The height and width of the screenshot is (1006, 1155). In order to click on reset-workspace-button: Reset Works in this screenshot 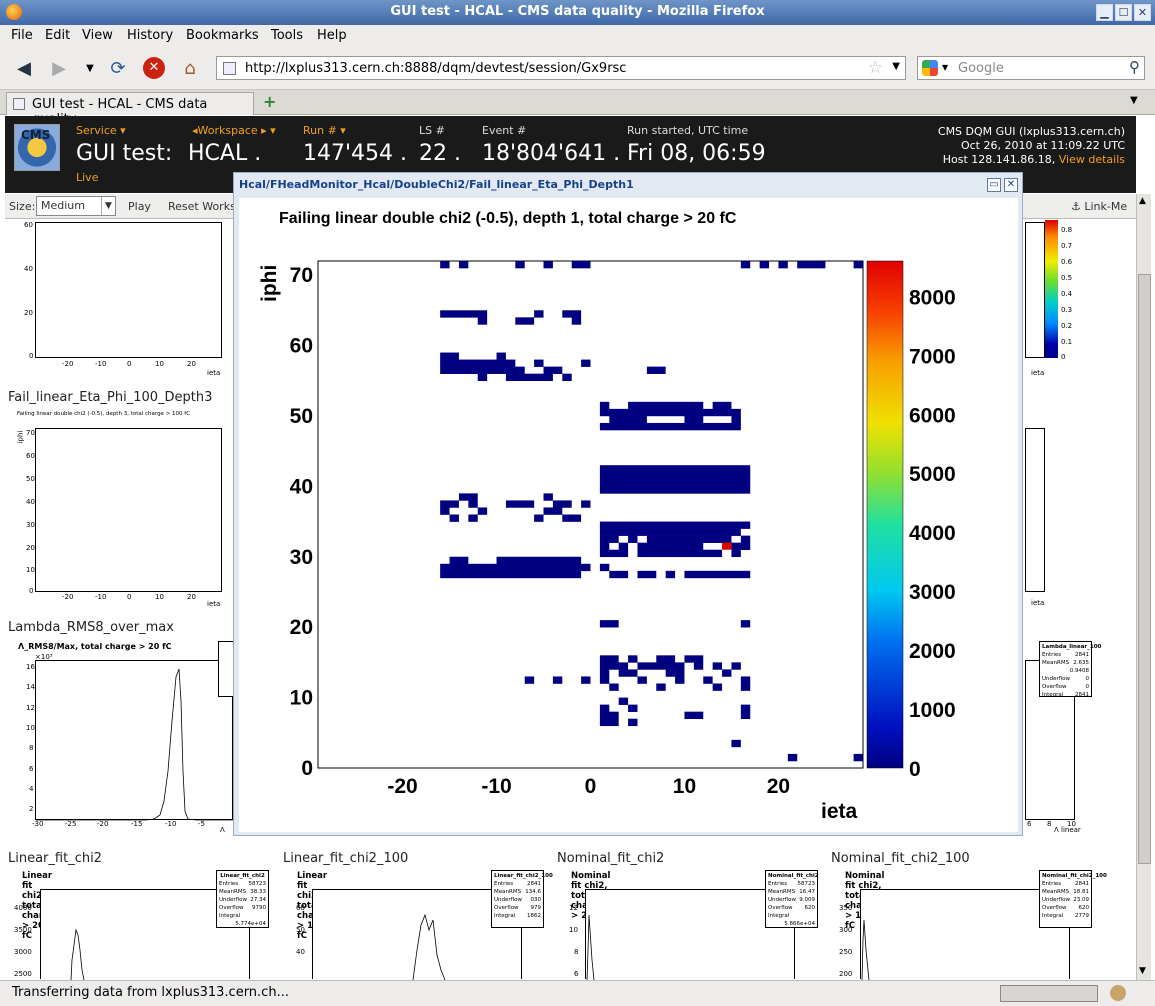, I will do `click(202, 206)`.